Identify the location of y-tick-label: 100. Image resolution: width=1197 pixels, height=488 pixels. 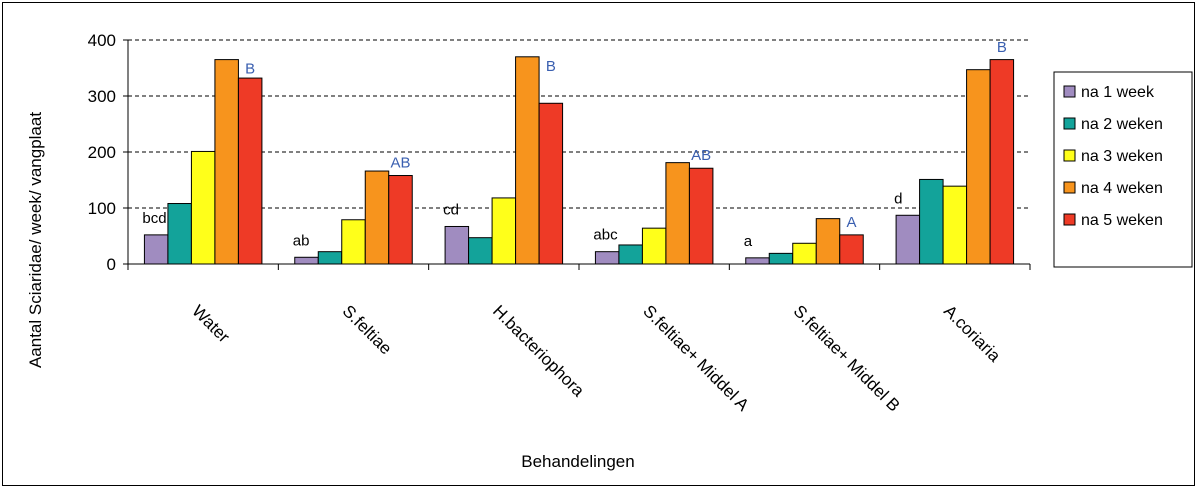
(102, 208).